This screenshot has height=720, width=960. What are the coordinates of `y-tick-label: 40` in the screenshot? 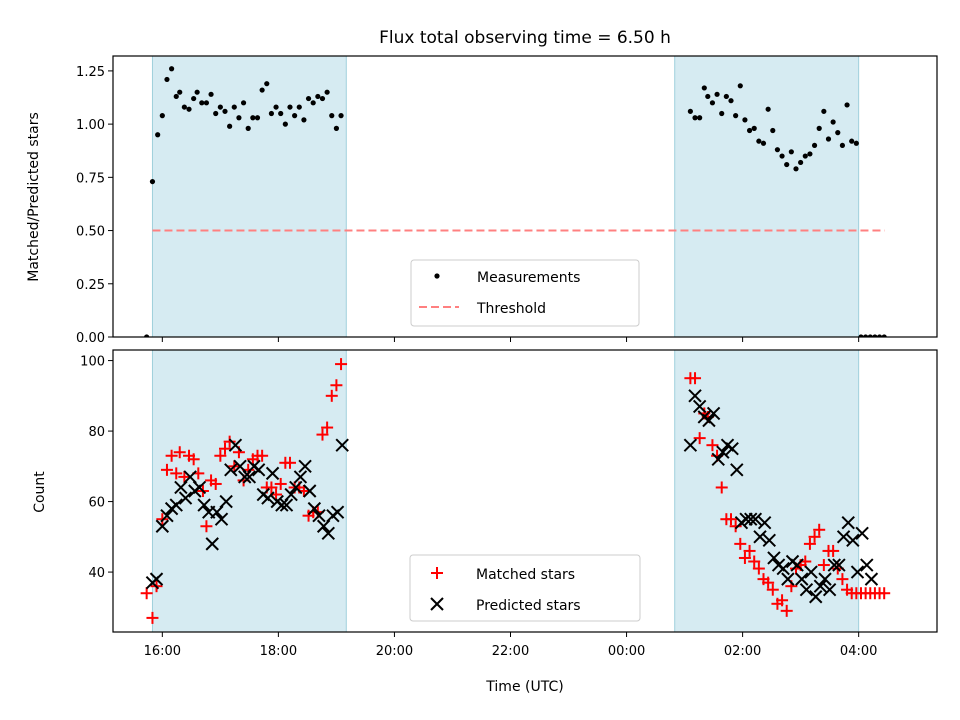 It's located at (96, 573).